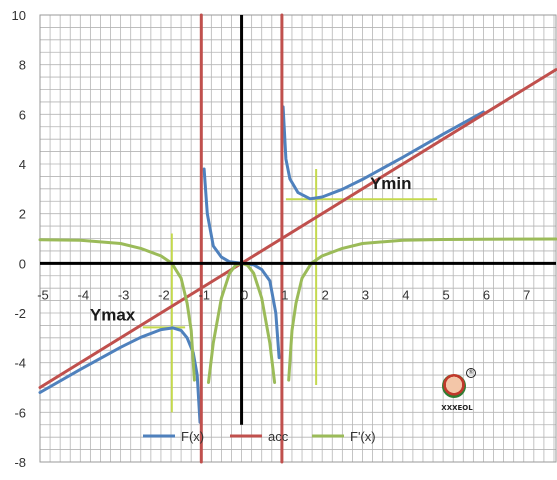  I want to click on registered-mark: ®, so click(471, 373).